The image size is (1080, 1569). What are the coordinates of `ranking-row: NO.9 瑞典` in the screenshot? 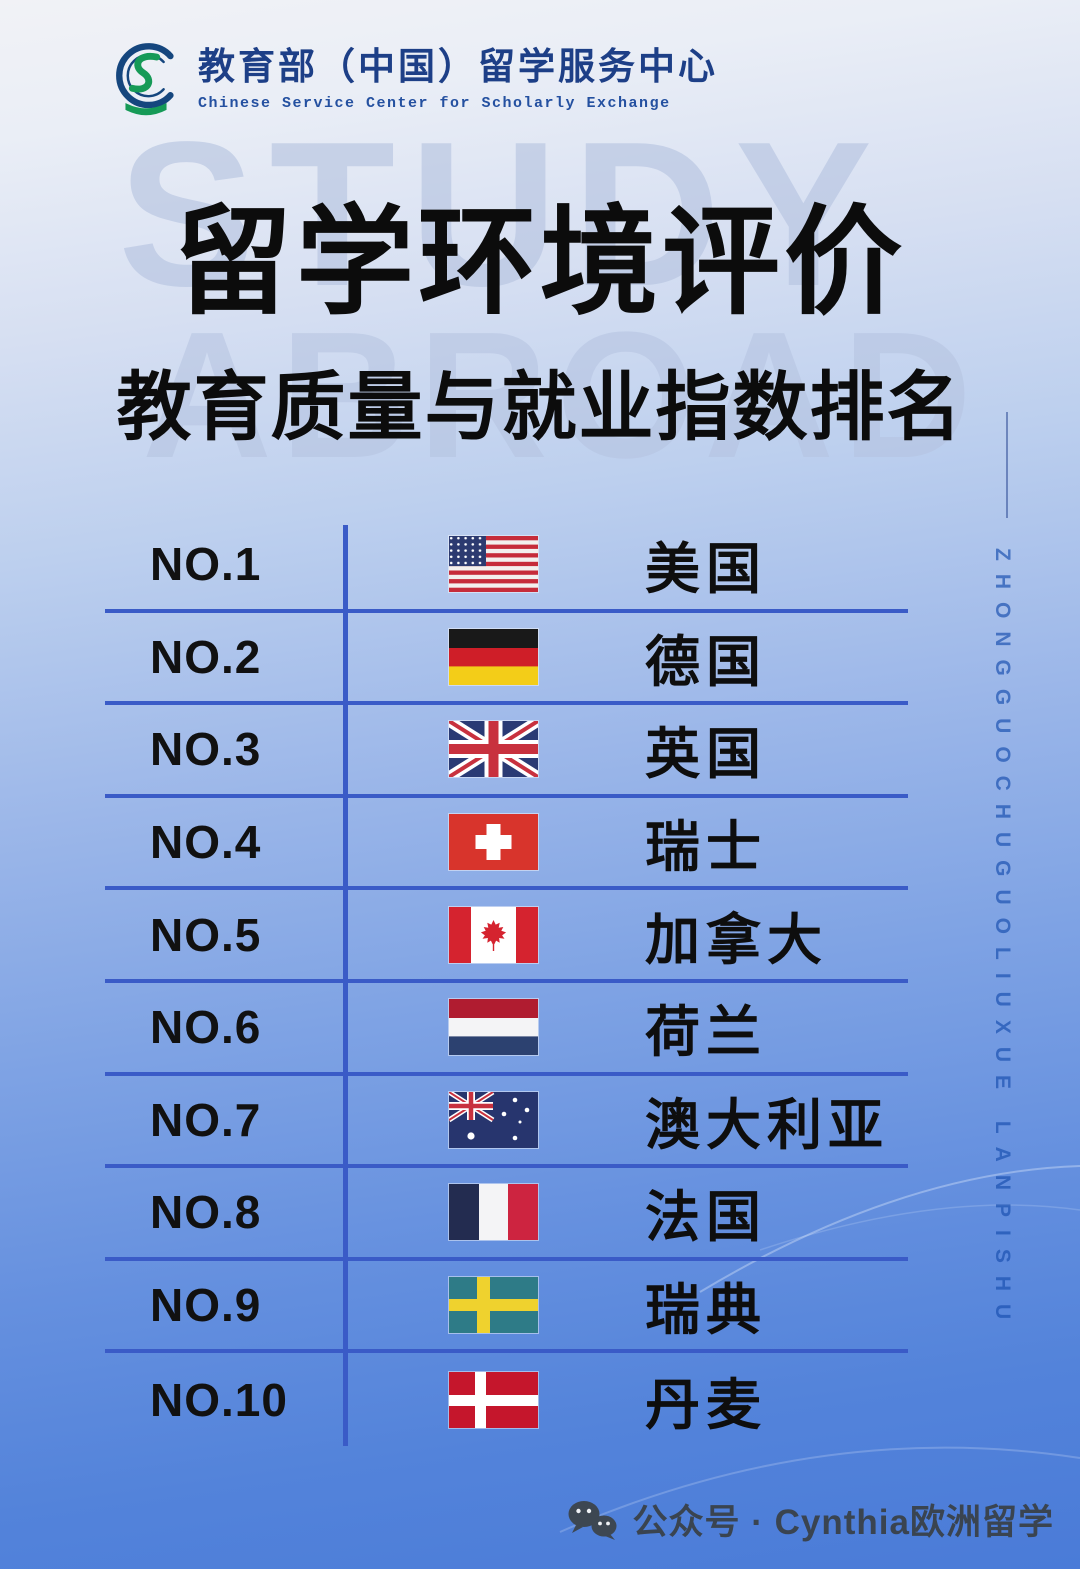 It's located at (506, 1307).